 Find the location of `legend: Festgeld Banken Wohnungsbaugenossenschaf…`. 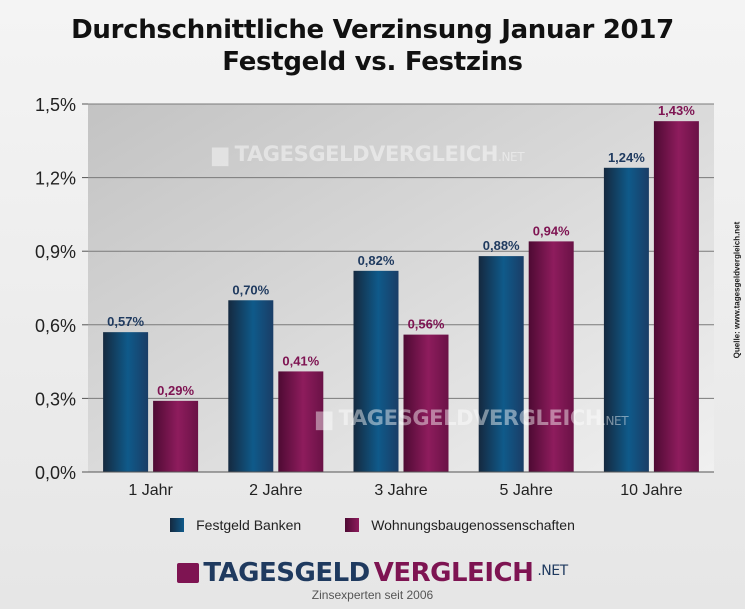

legend: Festgeld Banken Wohnungsbaugenossenschaf… is located at coordinates (372, 525).